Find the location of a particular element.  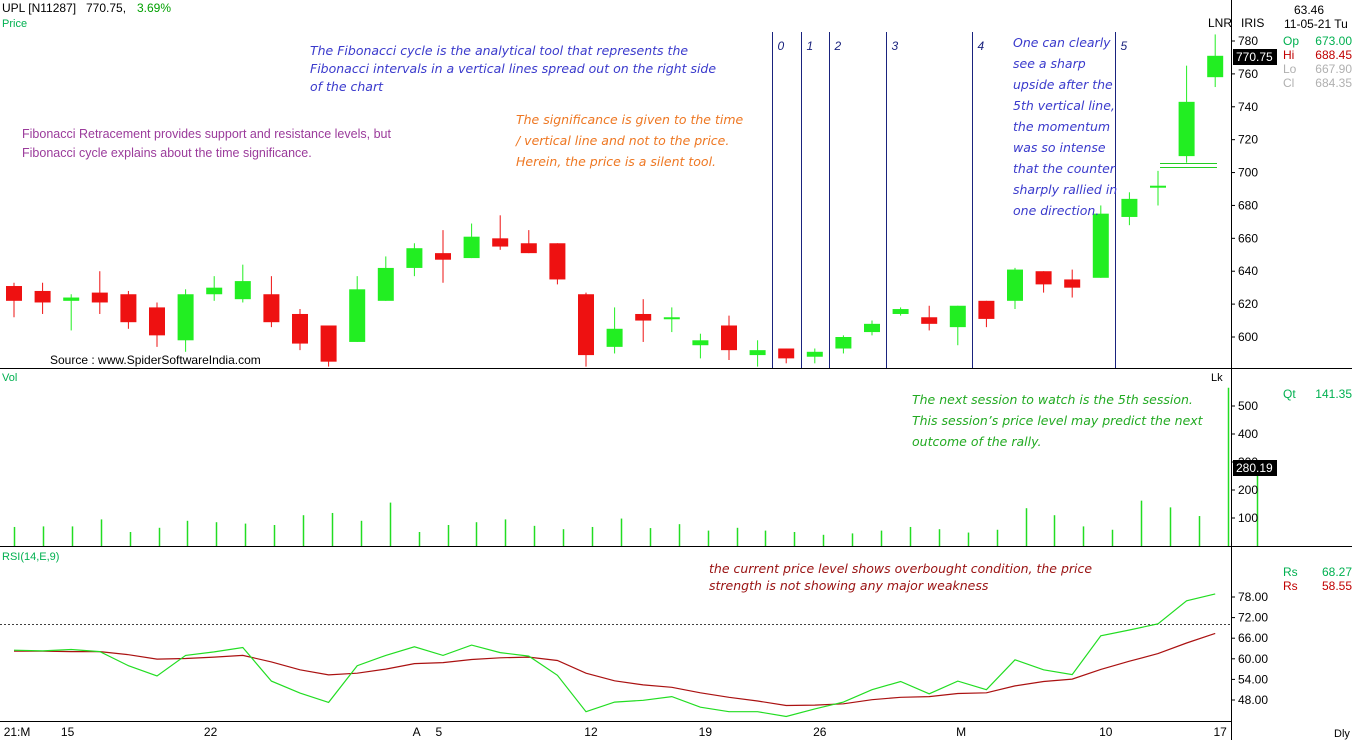

ohlc-label: Op is located at coordinates (1291, 41).